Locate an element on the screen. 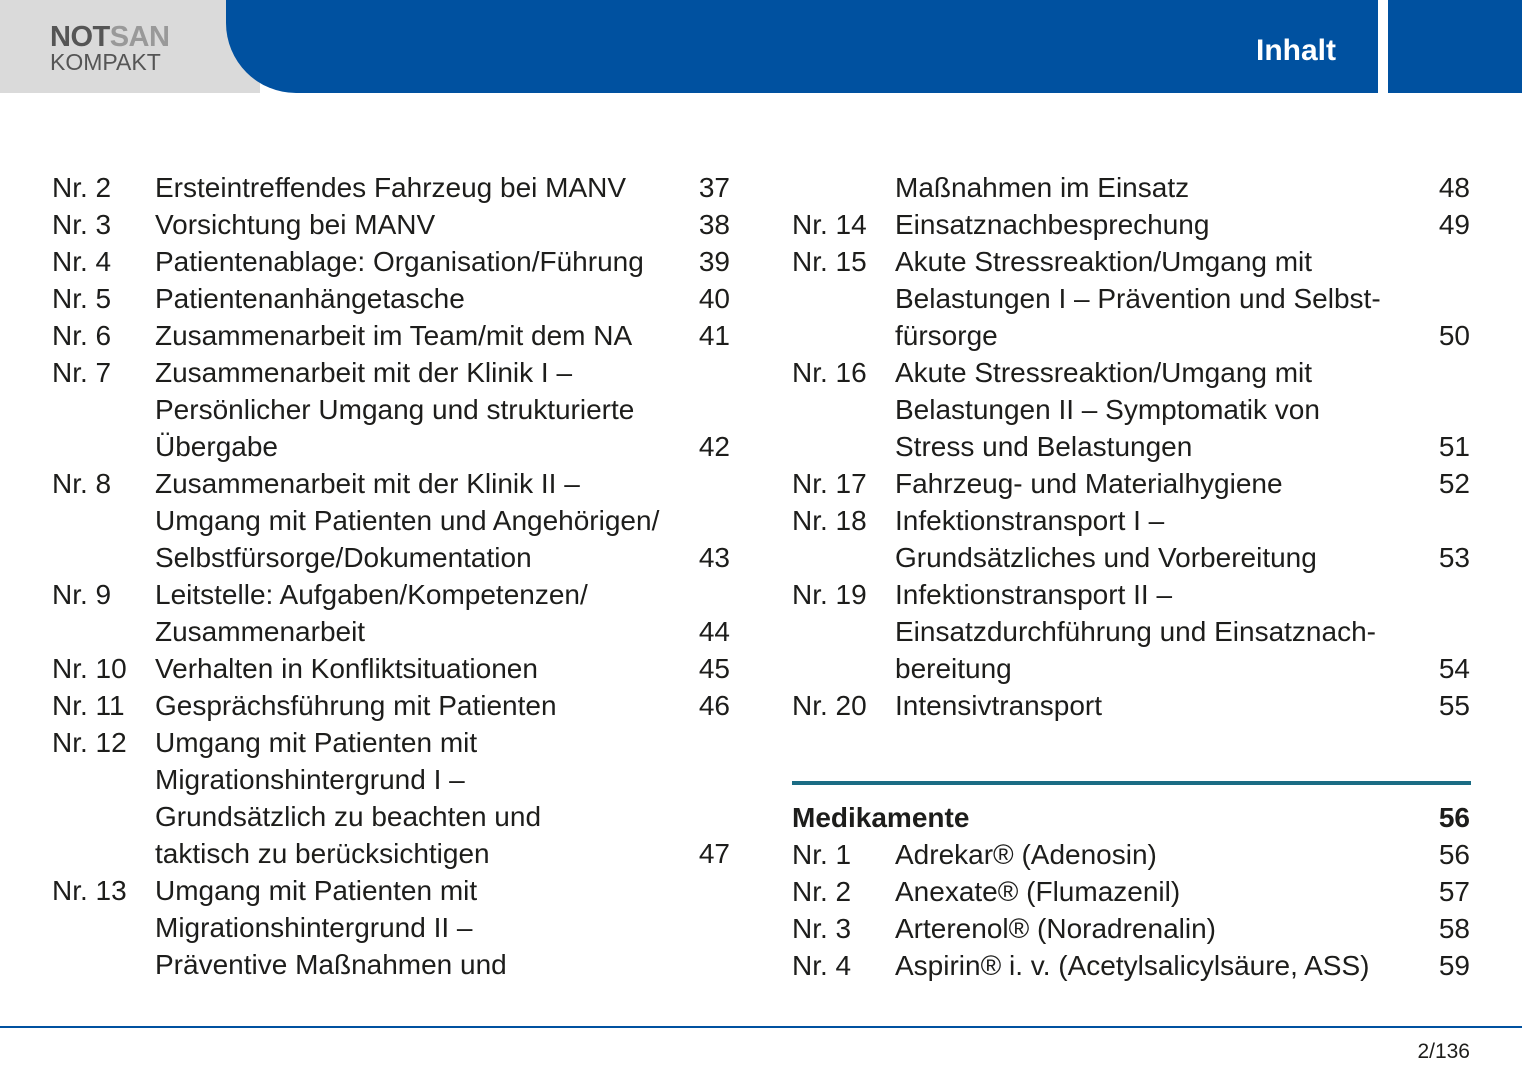  entry-title: Fahrzeug- und Materialhygiene is located at coordinates (1089, 483).